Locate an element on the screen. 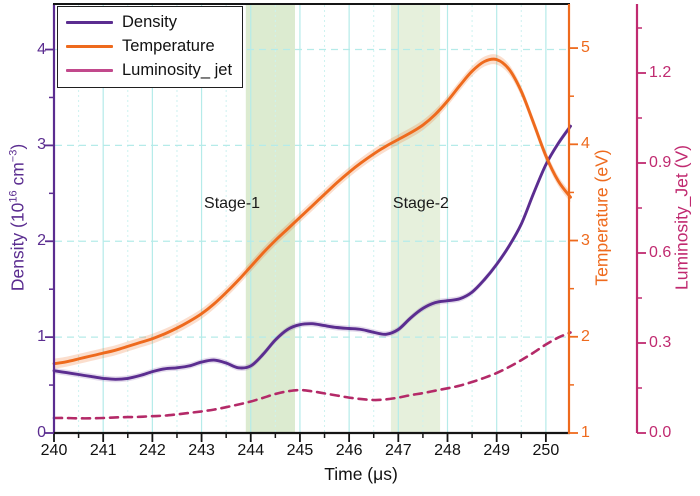 Image resolution: width=700 pixels, height=496 pixels. stage-annotation: Stage-2 is located at coordinates (420, 203).